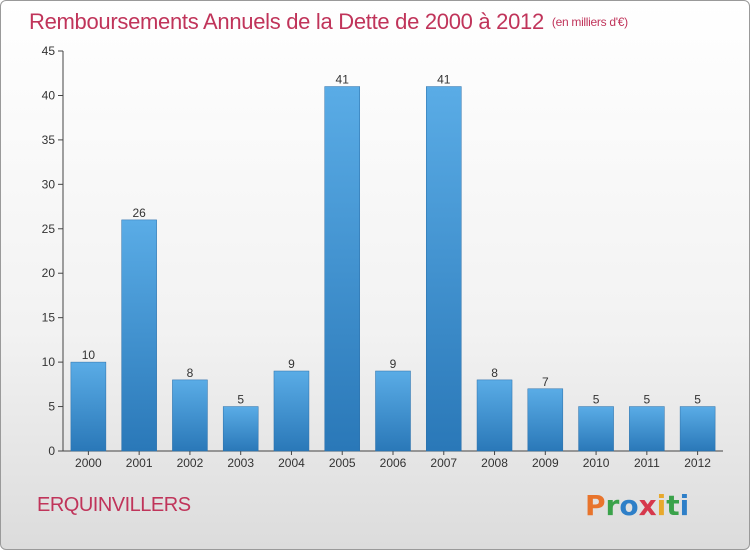  What do you see at coordinates (596, 463) in the screenshot?
I see `x-tick-label: 2010` at bounding box center [596, 463].